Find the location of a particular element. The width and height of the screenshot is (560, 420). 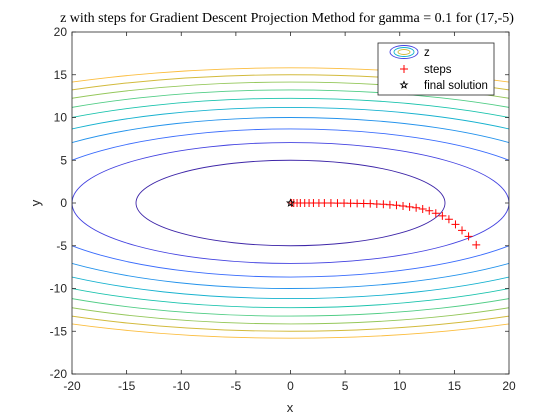

x-tick-label: 10 is located at coordinates (400, 386).